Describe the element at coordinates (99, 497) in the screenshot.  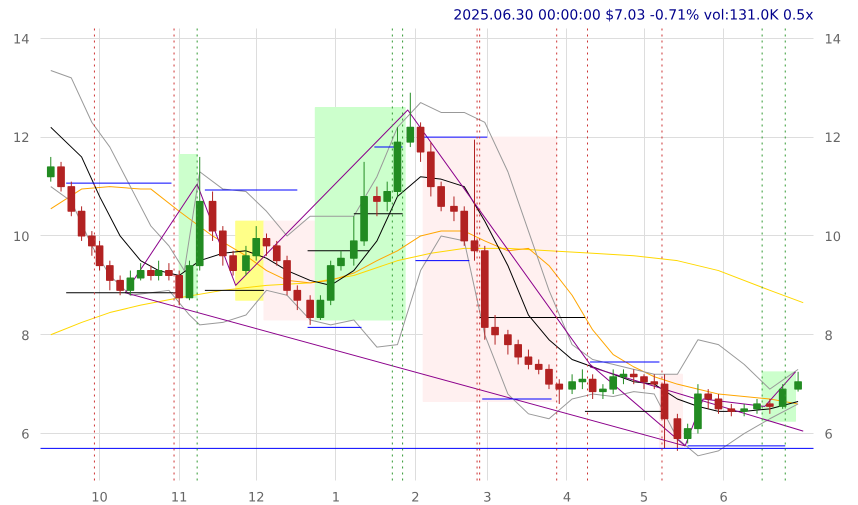
I see `x-tick-label: 10` at that location.